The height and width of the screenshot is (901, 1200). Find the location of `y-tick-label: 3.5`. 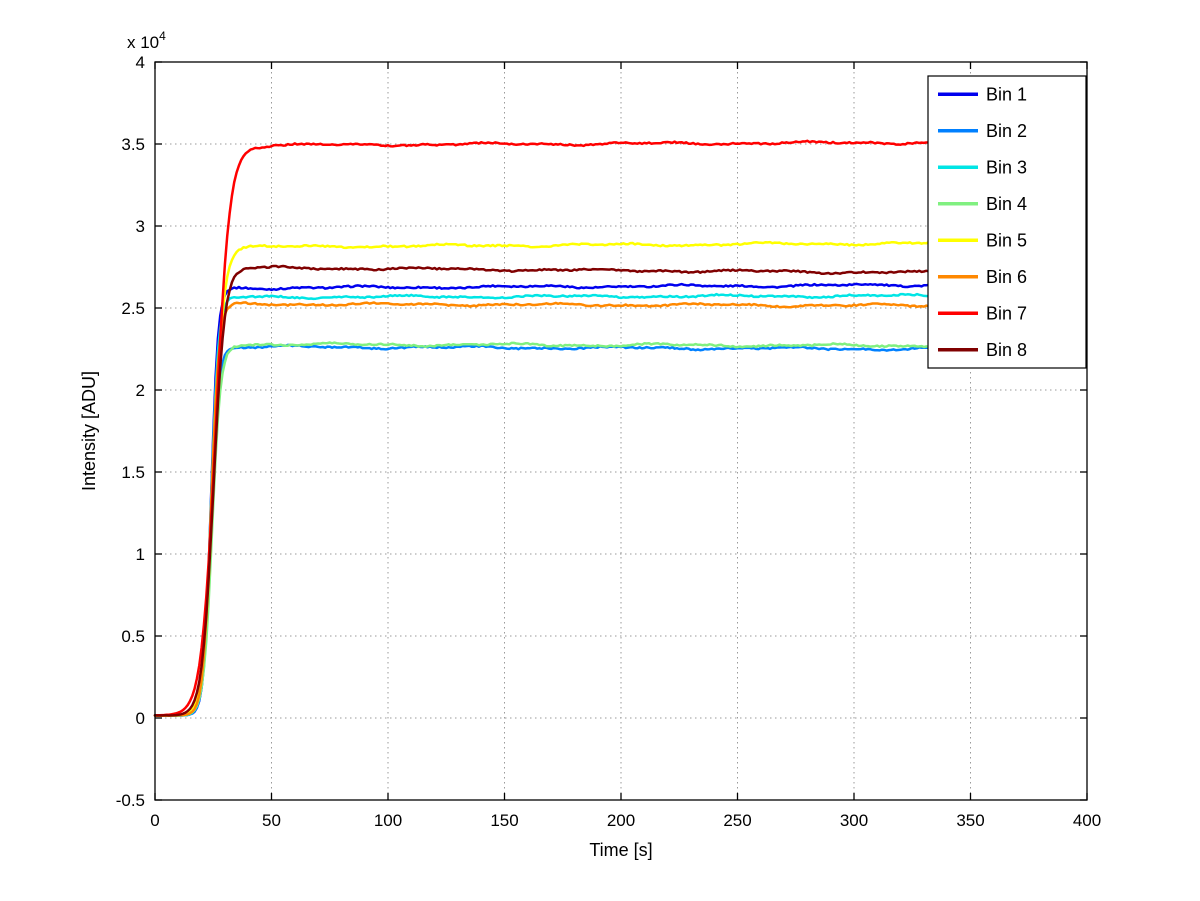

y-tick-label: 3.5 is located at coordinates (133, 144).